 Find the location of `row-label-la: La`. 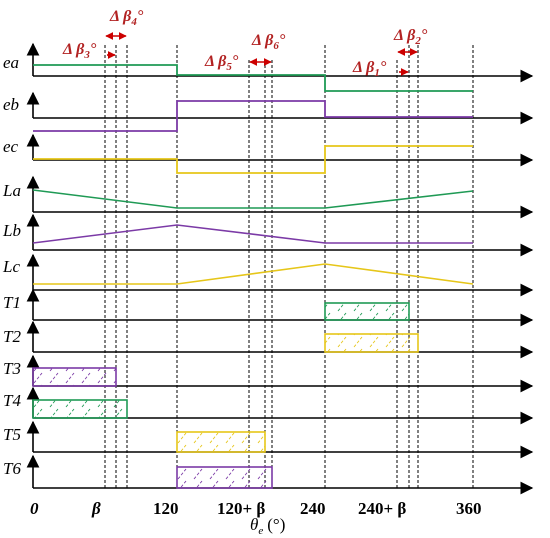

row-label-la: La is located at coordinates (11, 190).